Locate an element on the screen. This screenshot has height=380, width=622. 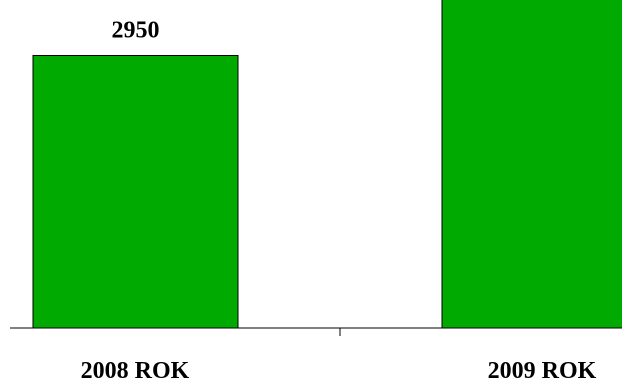
data-label-1: 2950 is located at coordinates (136, 30).